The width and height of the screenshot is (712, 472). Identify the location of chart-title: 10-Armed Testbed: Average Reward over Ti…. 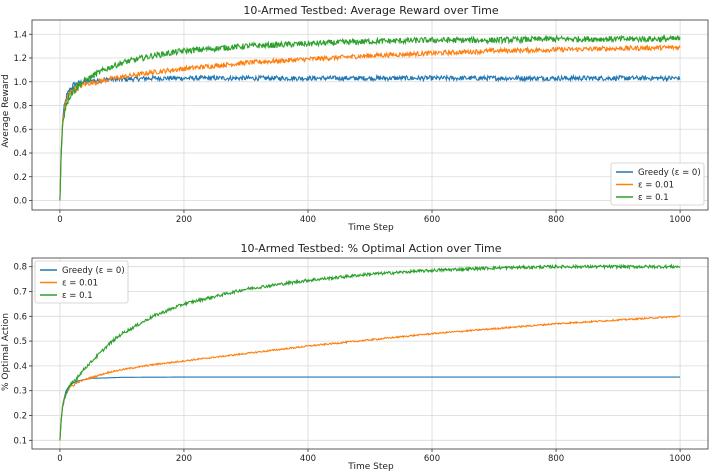
(370, 10).